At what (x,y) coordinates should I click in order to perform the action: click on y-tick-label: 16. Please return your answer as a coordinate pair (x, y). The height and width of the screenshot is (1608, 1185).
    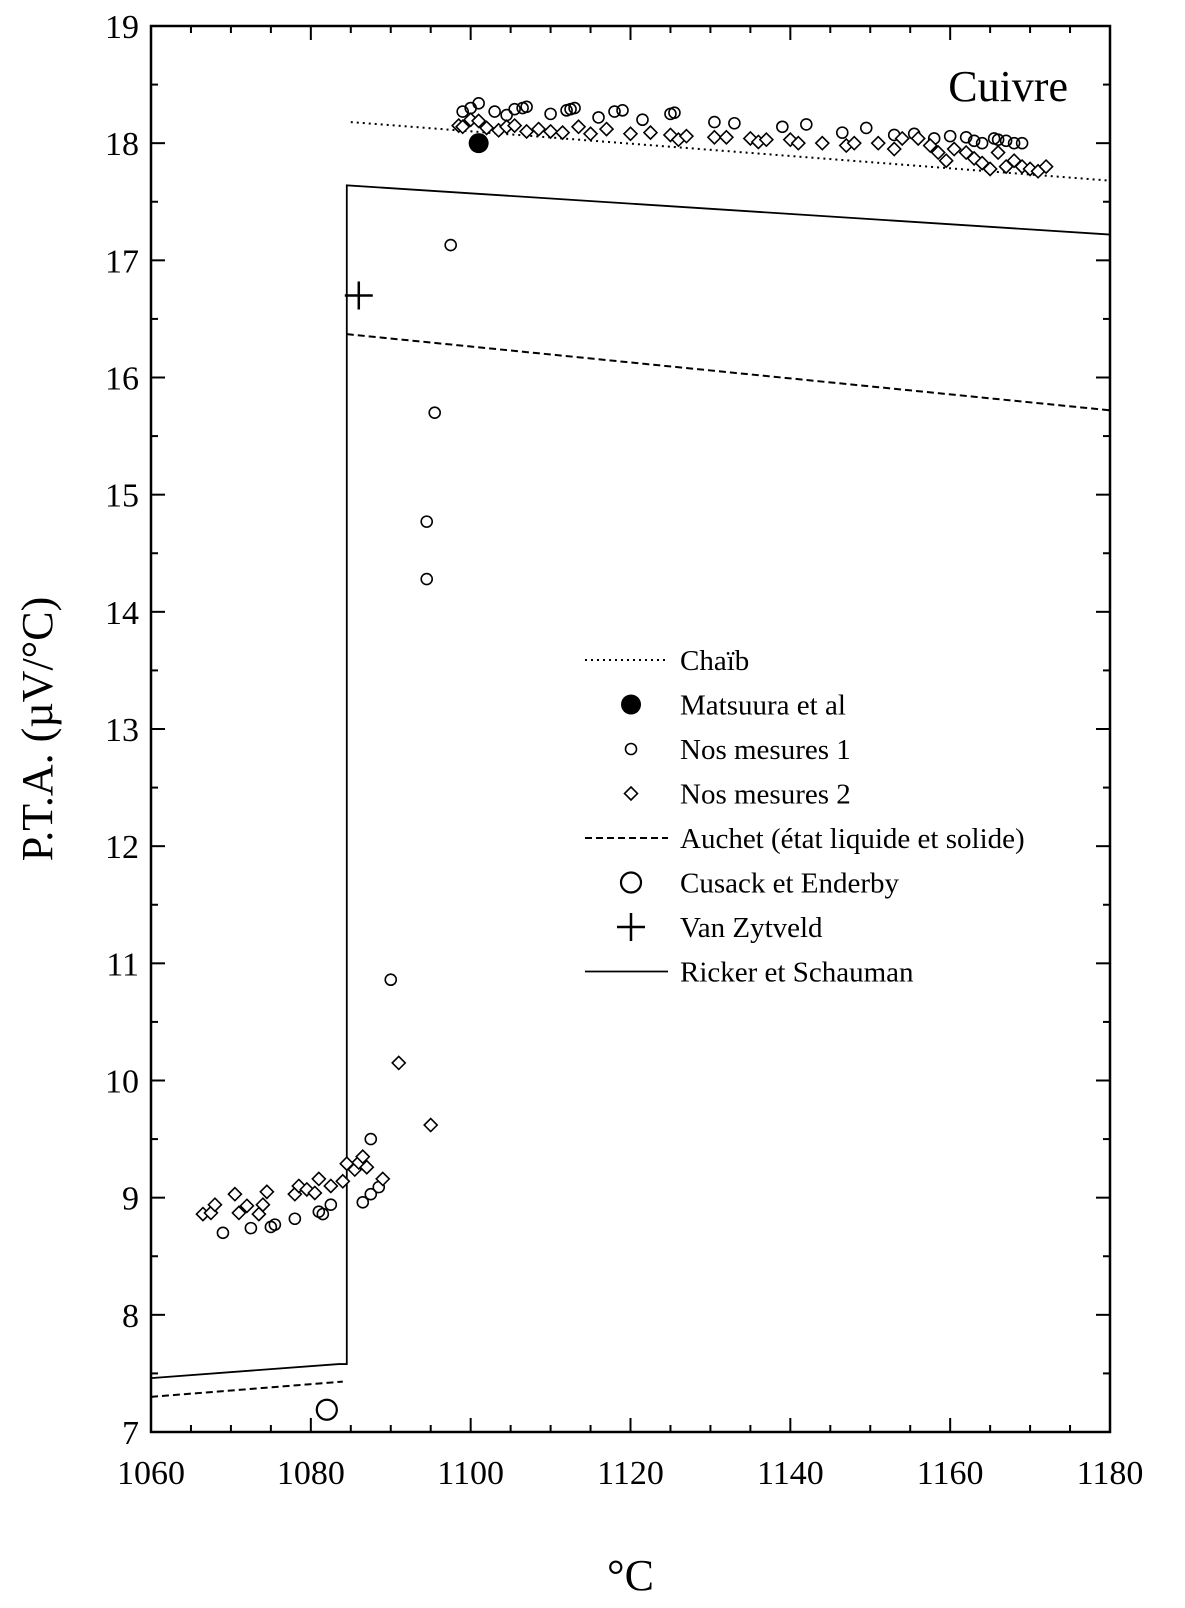
    Looking at the image, I should click on (122, 379).